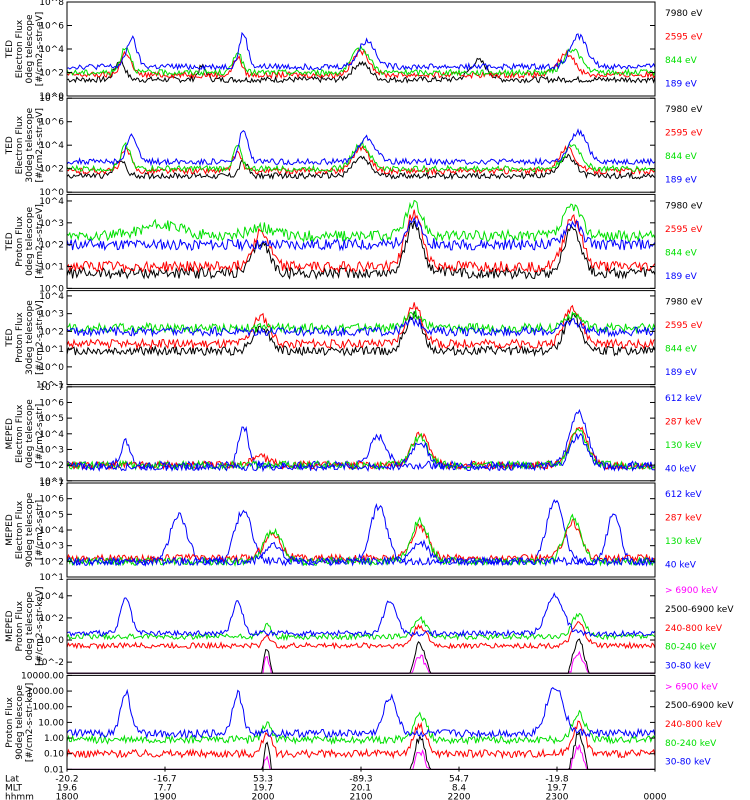 The image size is (750, 800). Describe the element at coordinates (40, 337) in the screenshot. I see `y-axis-label-line: [#/cm2-s-str-eV]` at that location.